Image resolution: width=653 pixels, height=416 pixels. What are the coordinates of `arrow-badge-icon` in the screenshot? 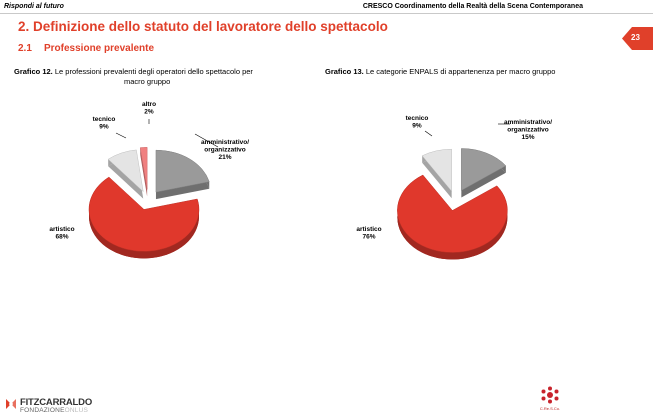 It's located at (637, 38).